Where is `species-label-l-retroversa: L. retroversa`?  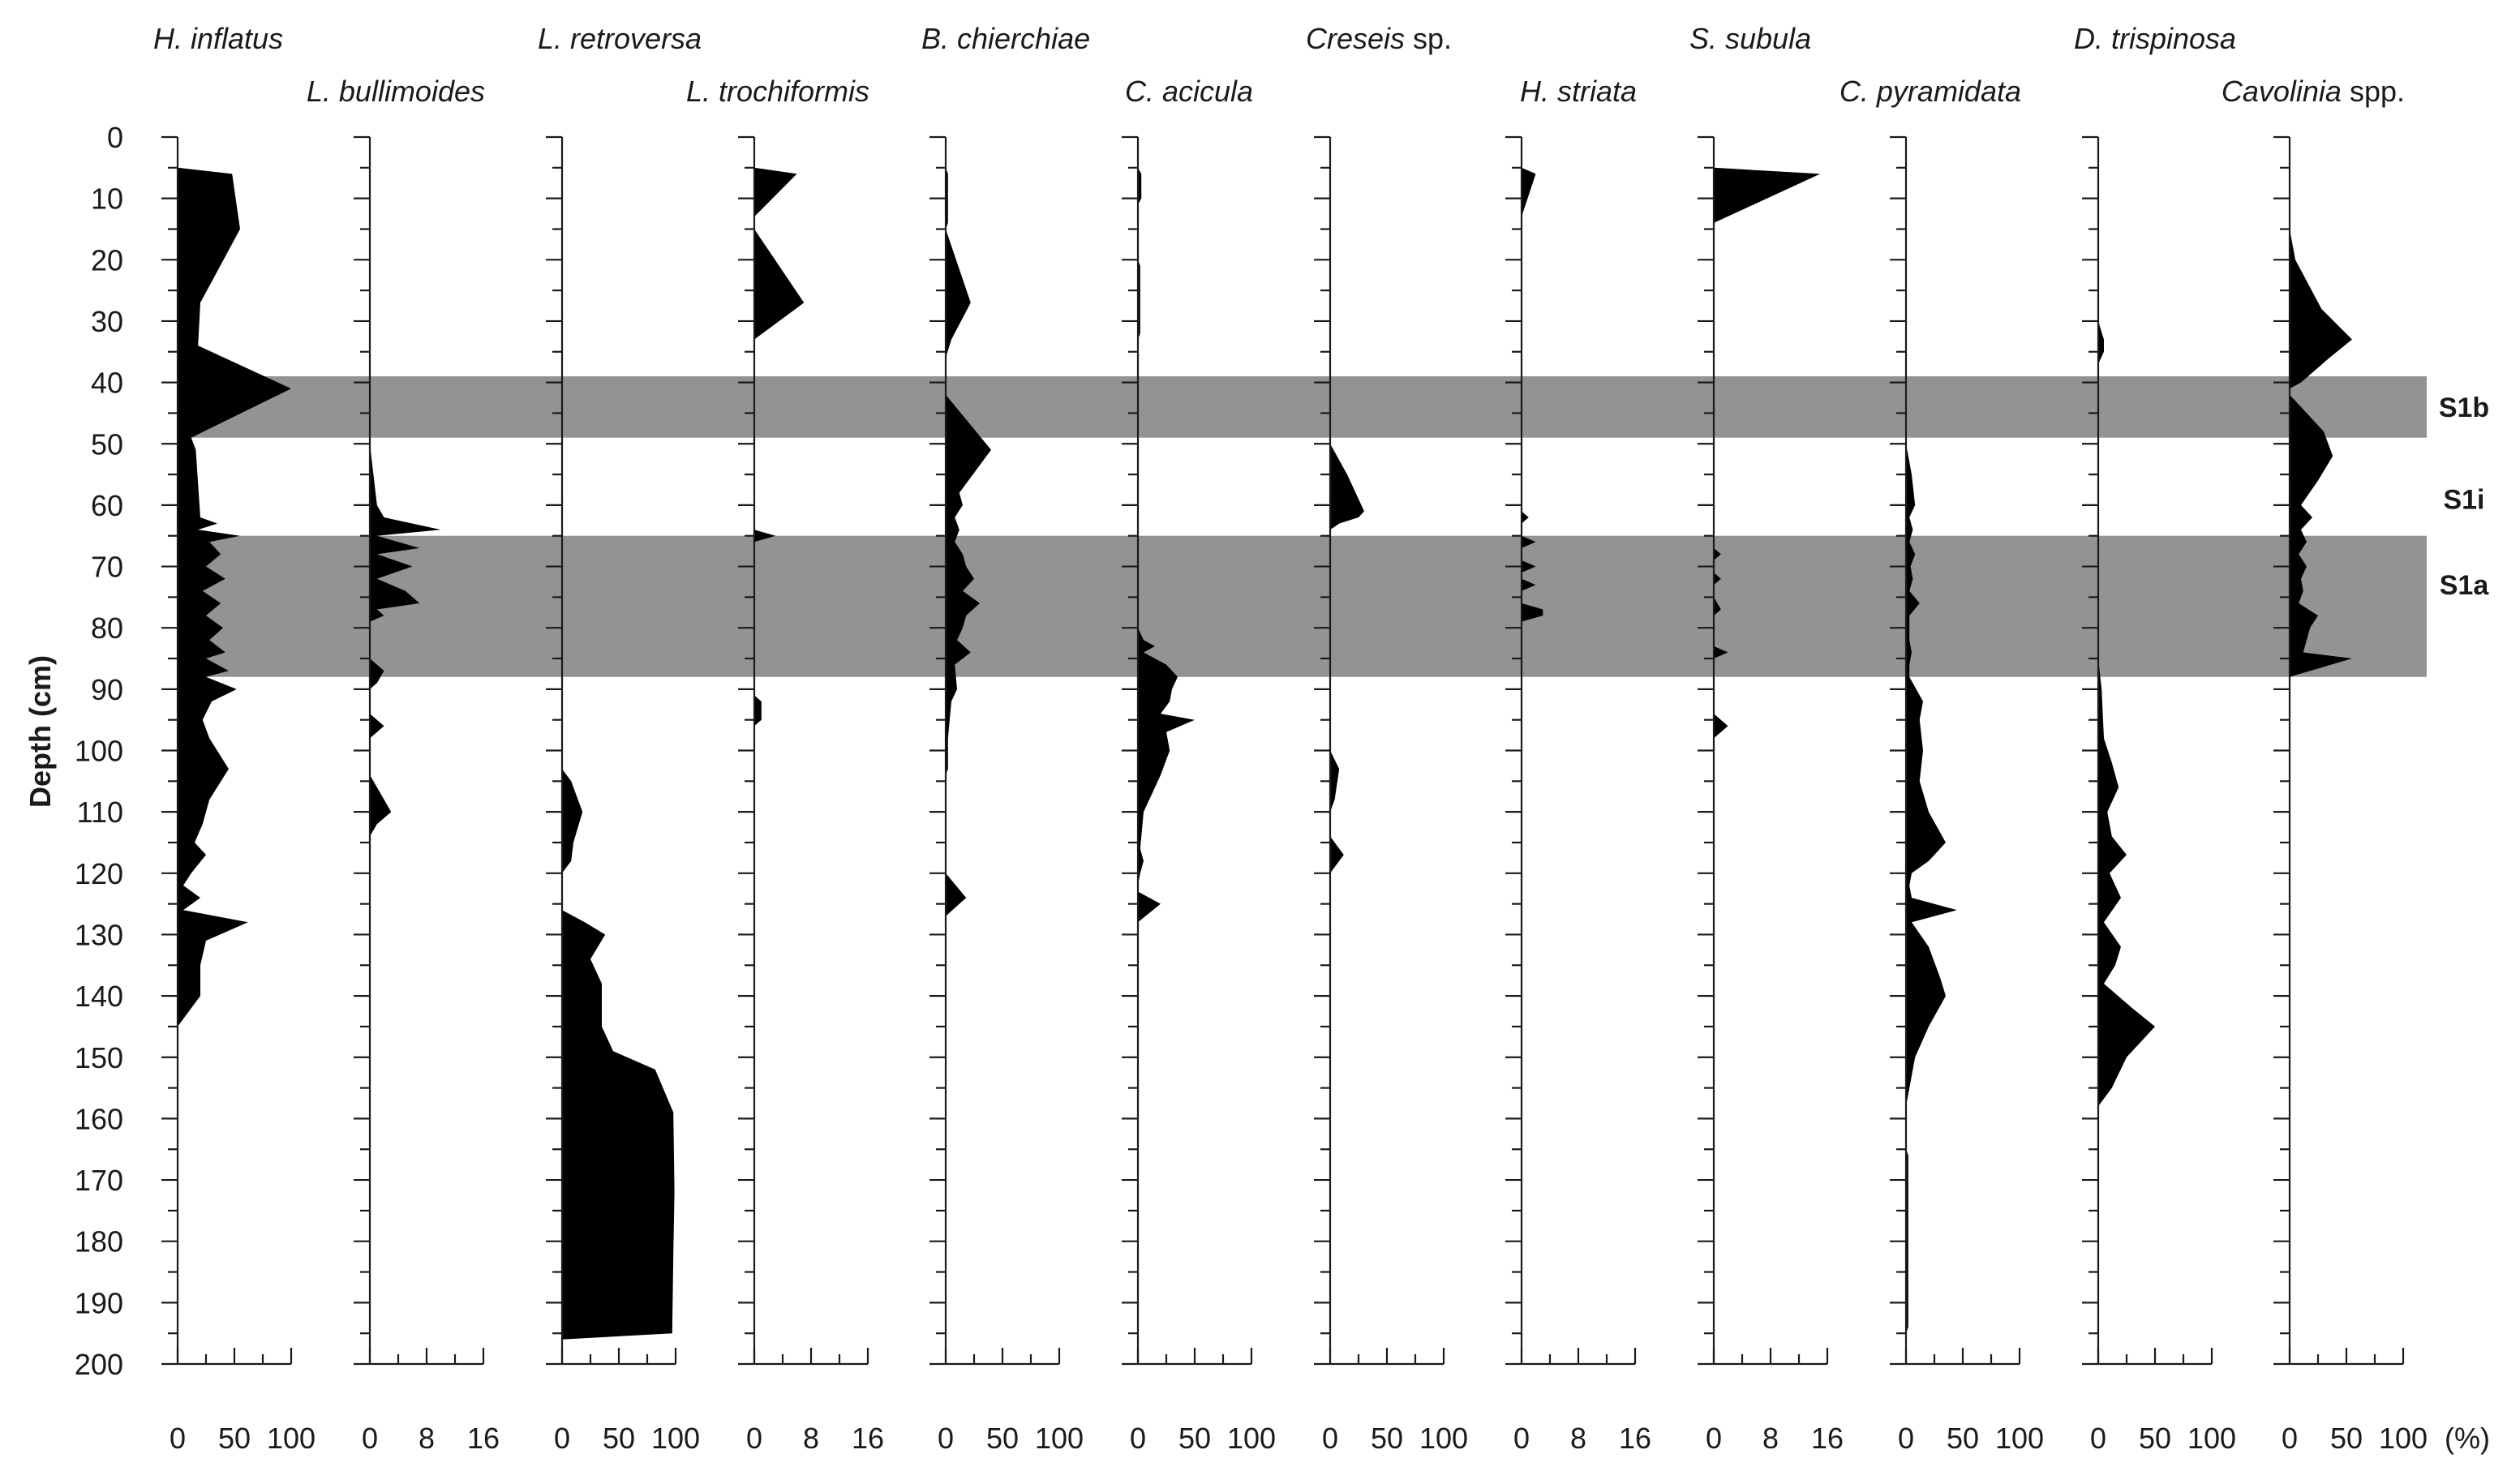 species-label-l-retroversa: L. retroversa is located at coordinates (620, 38).